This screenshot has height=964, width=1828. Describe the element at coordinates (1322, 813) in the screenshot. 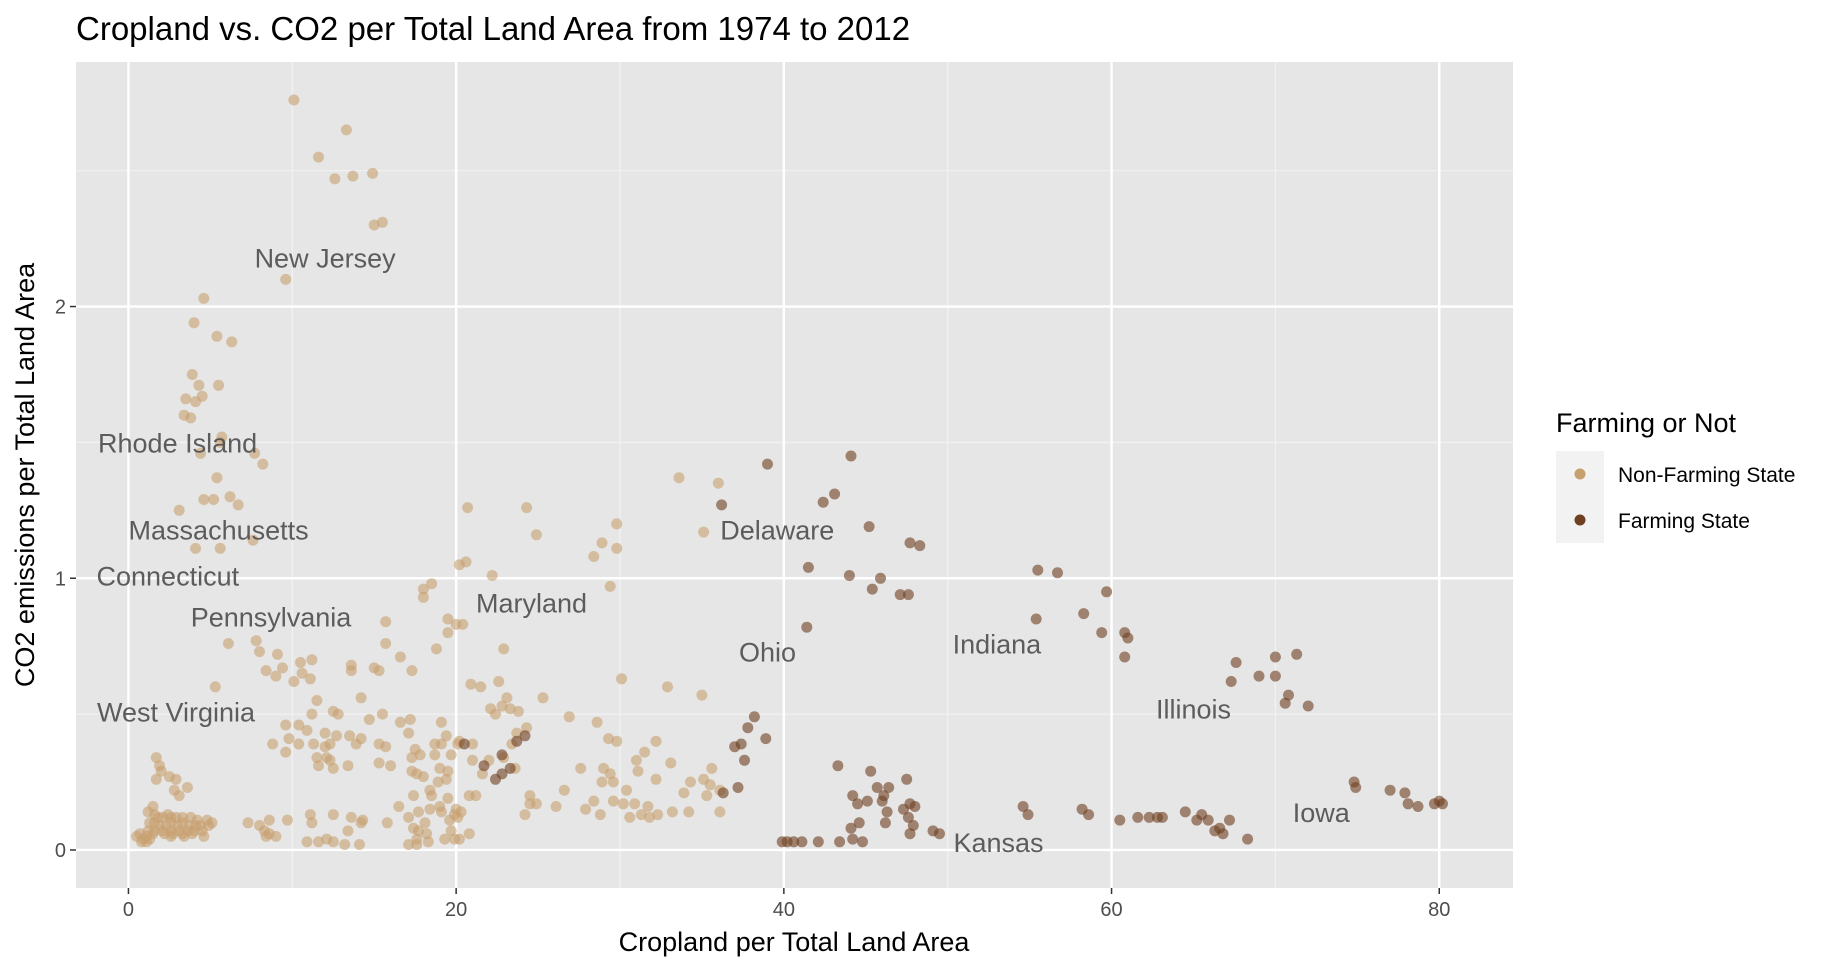

I see `annotation-iowa: Iowa` at that location.